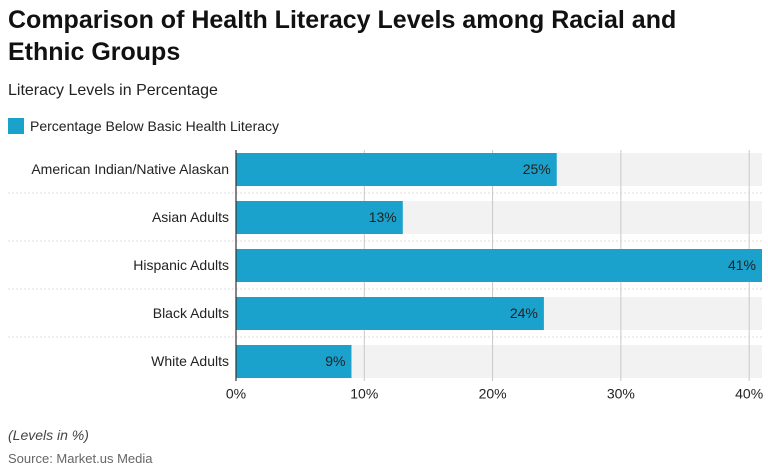  I want to click on legend-swatch, so click(16, 126).